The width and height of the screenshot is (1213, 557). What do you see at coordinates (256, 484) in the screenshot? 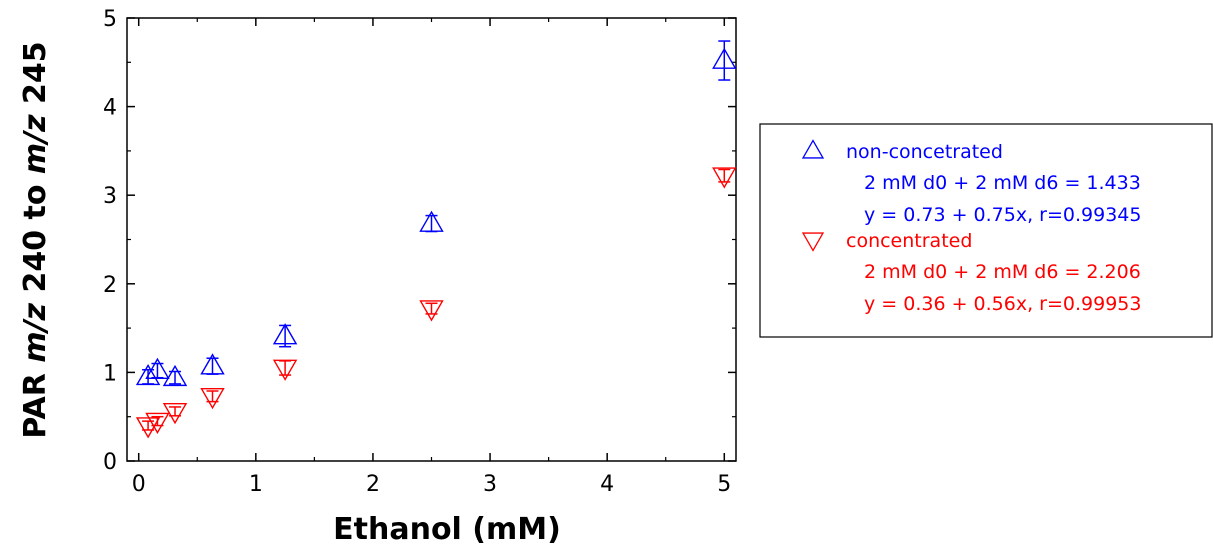
I see `x-tick-label: 1` at bounding box center [256, 484].